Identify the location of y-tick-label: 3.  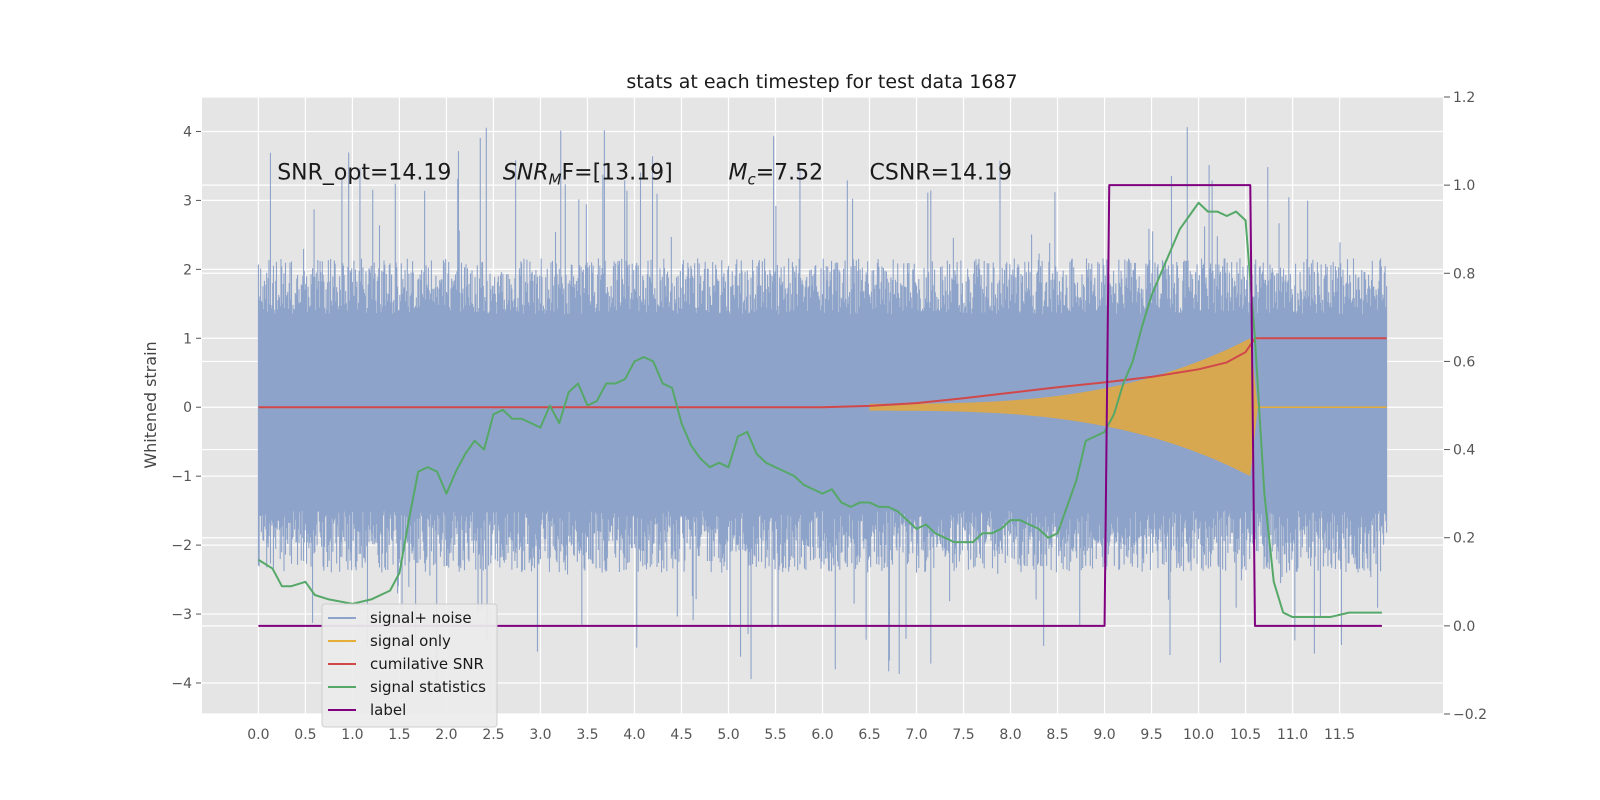
(187, 201).